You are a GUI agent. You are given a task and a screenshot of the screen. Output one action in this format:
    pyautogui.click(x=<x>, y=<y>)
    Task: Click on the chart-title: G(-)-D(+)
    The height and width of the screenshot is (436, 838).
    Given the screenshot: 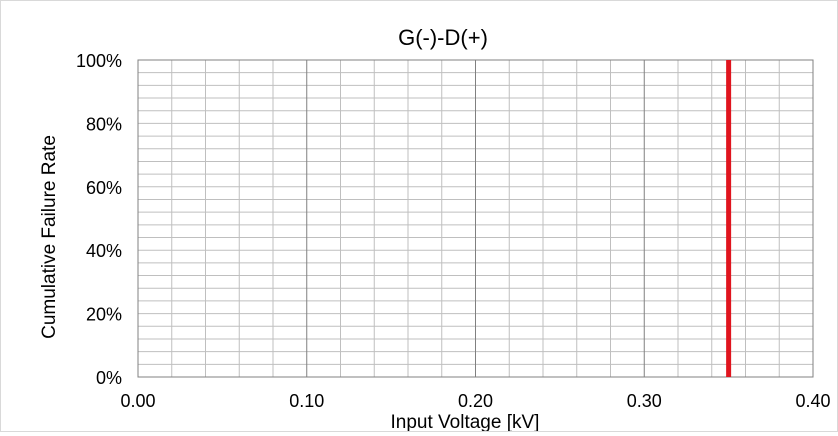 What is the action you would take?
    pyautogui.click(x=443, y=37)
    